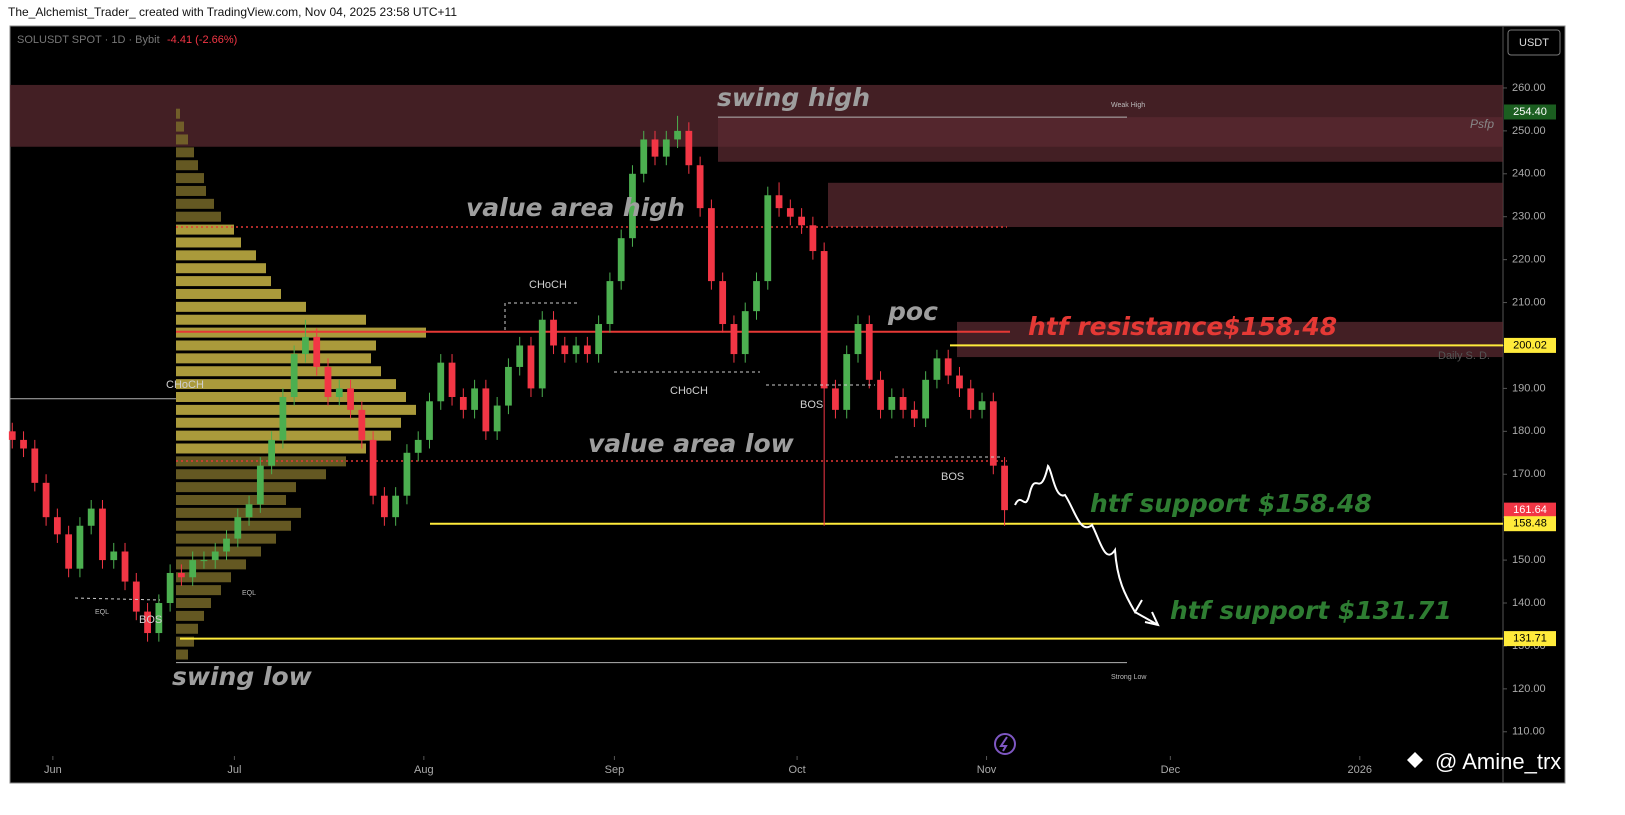  What do you see at coordinates (1415, 760) in the screenshot?
I see `watermark-logo` at bounding box center [1415, 760].